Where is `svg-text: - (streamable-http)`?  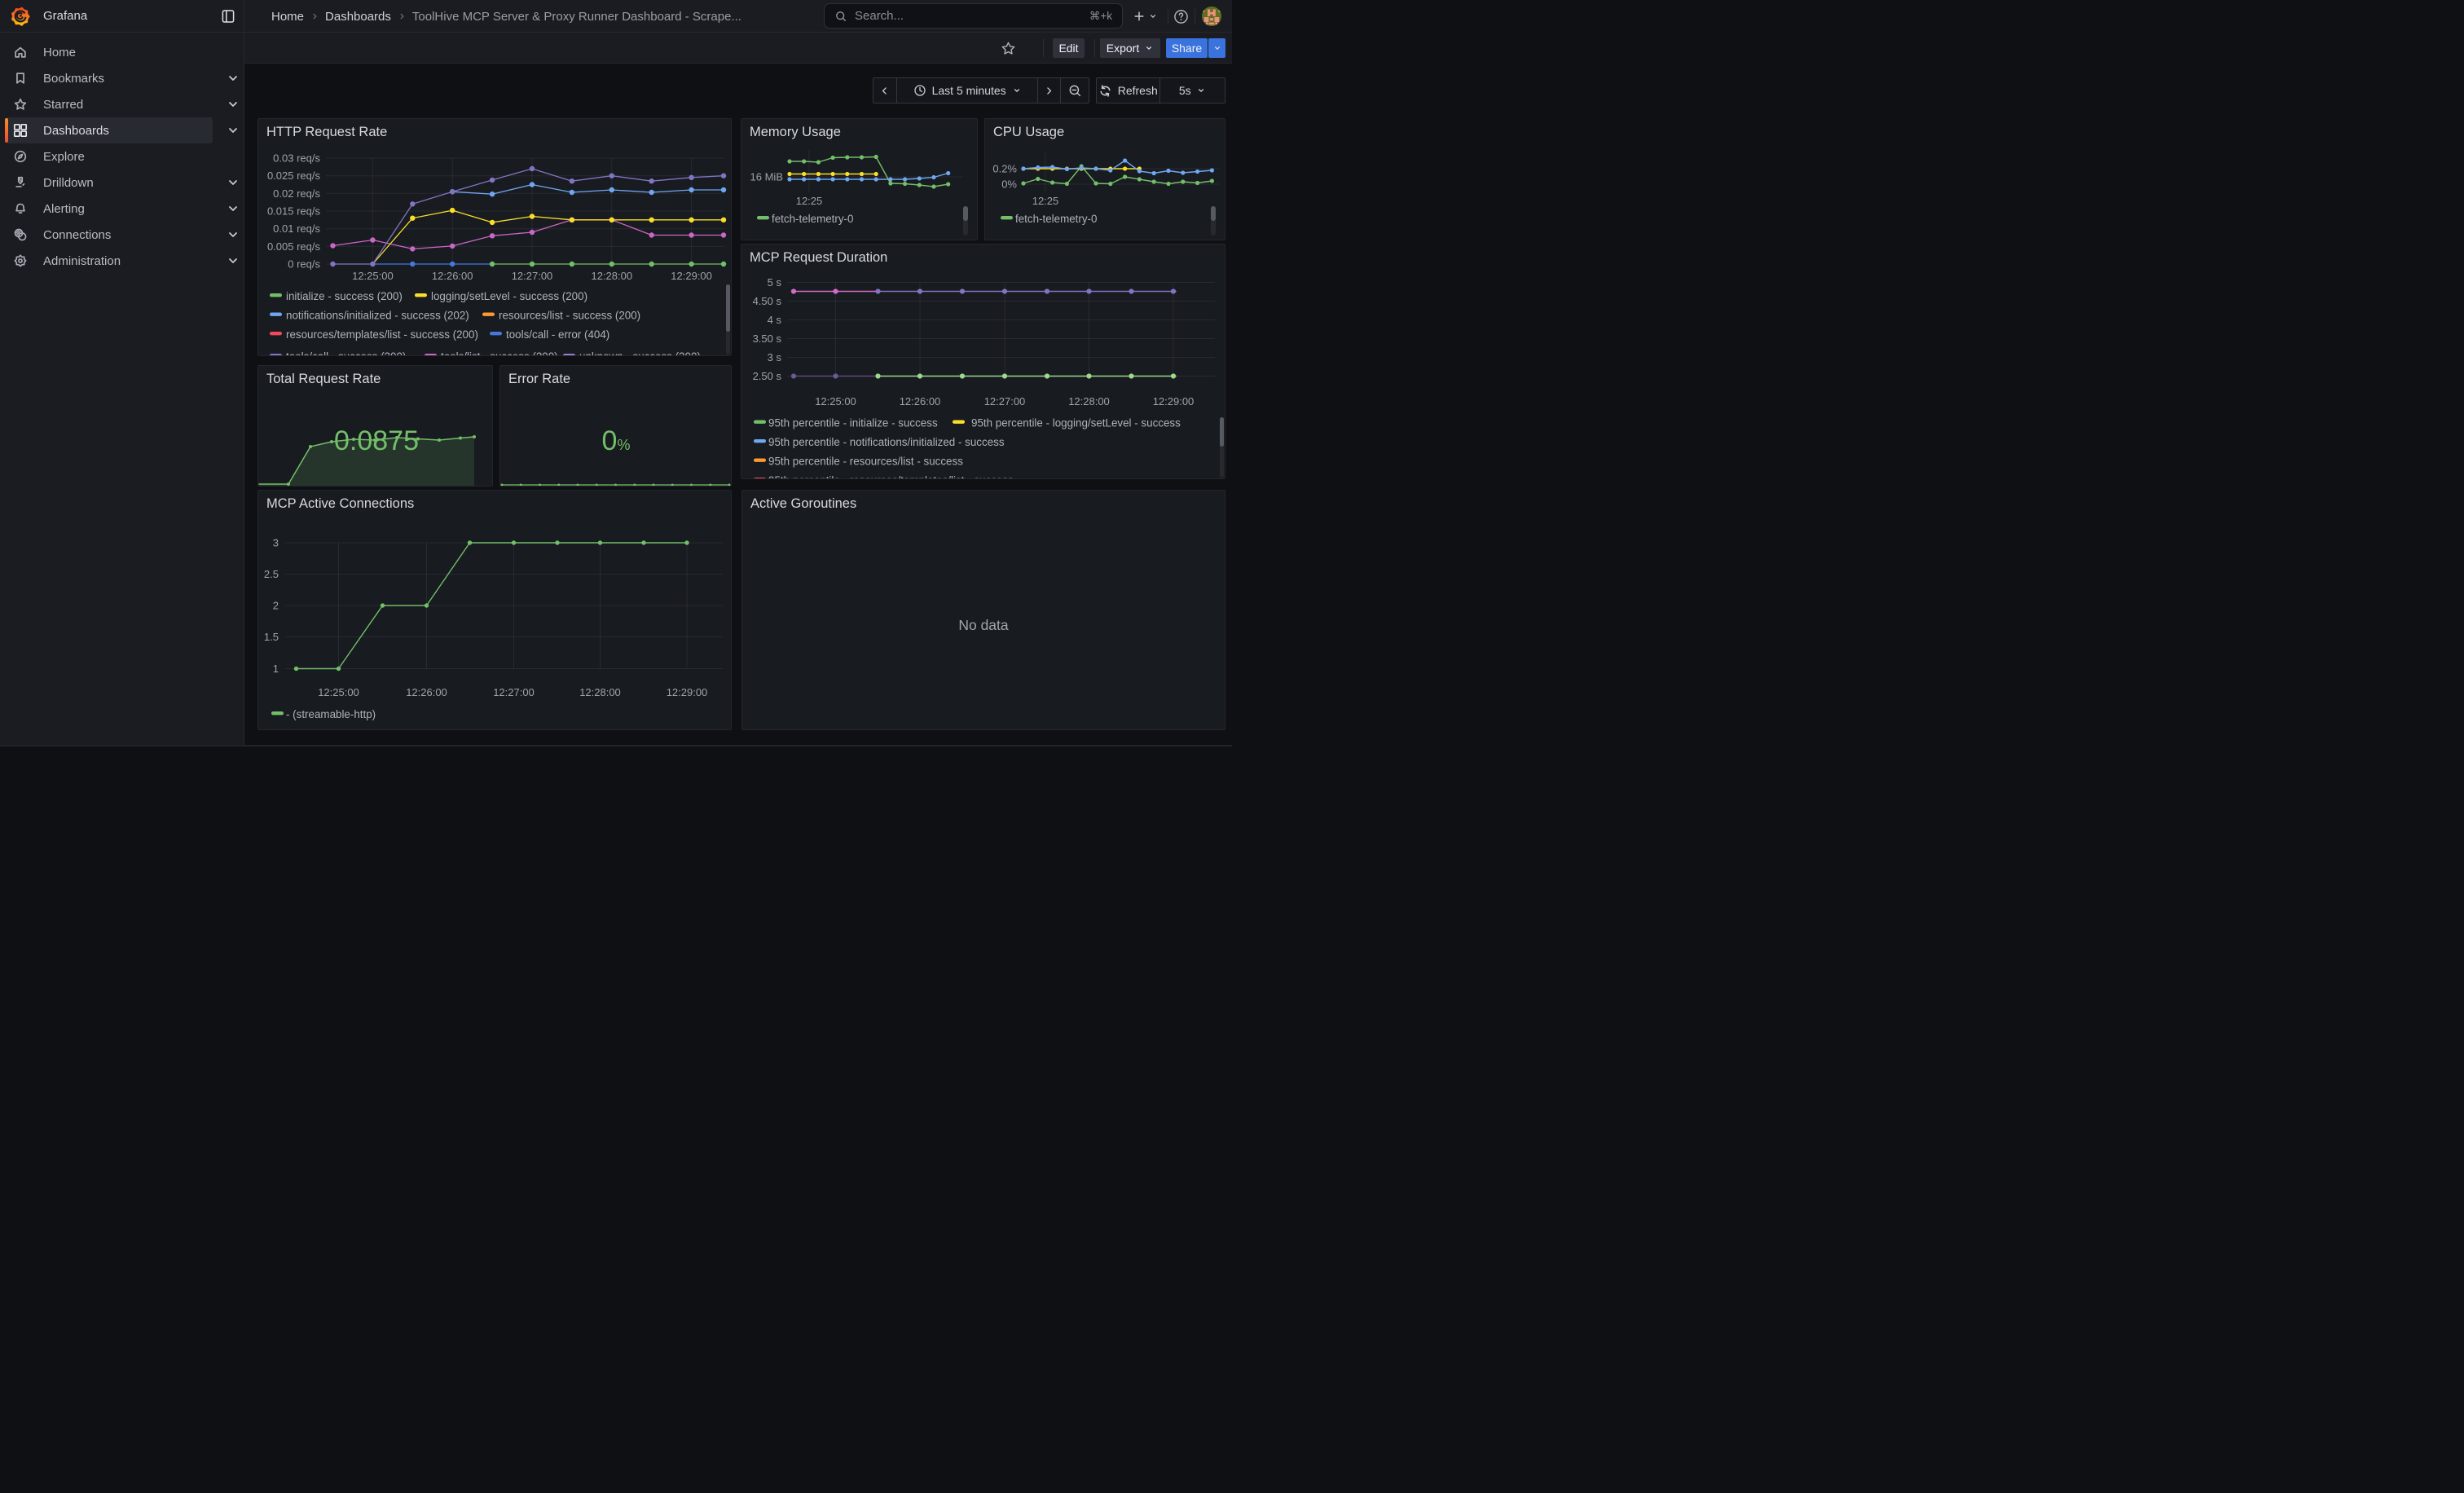 svg-text: - (streamable-http) is located at coordinates (331, 714).